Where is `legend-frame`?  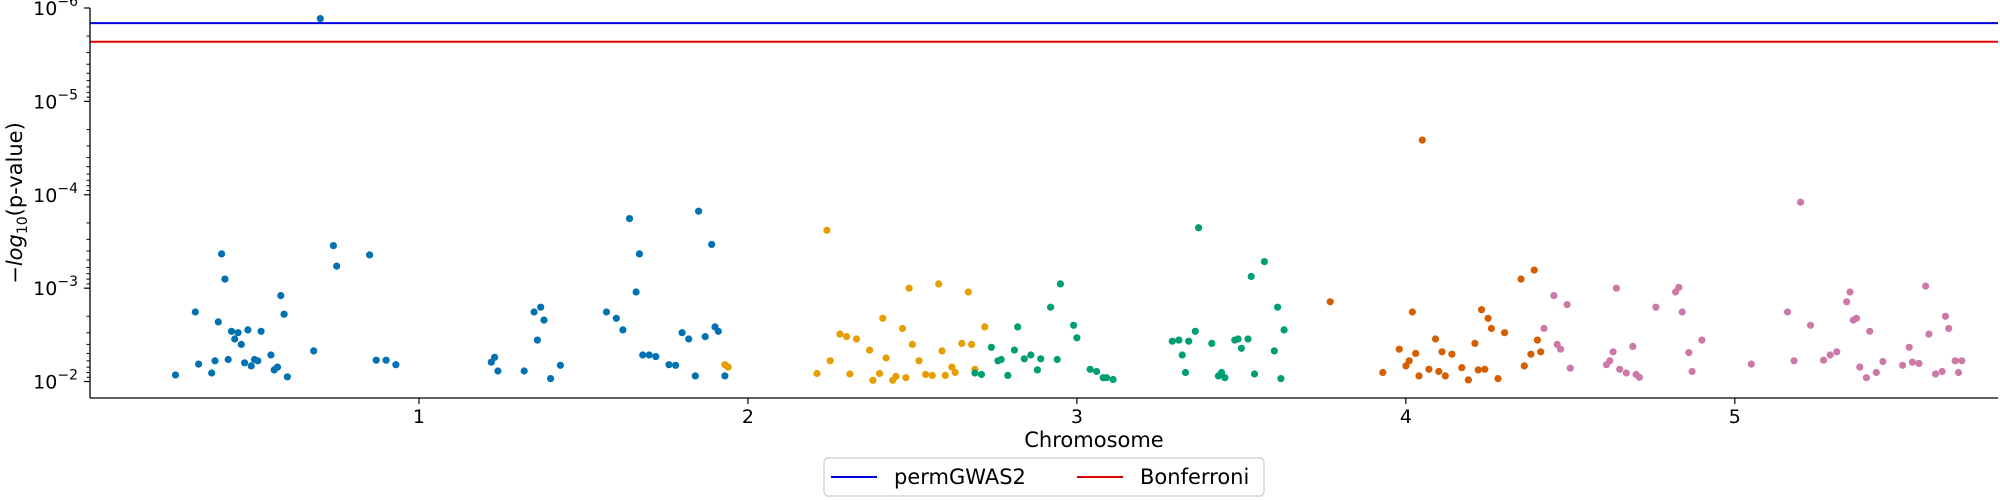 legend-frame is located at coordinates (1044, 477).